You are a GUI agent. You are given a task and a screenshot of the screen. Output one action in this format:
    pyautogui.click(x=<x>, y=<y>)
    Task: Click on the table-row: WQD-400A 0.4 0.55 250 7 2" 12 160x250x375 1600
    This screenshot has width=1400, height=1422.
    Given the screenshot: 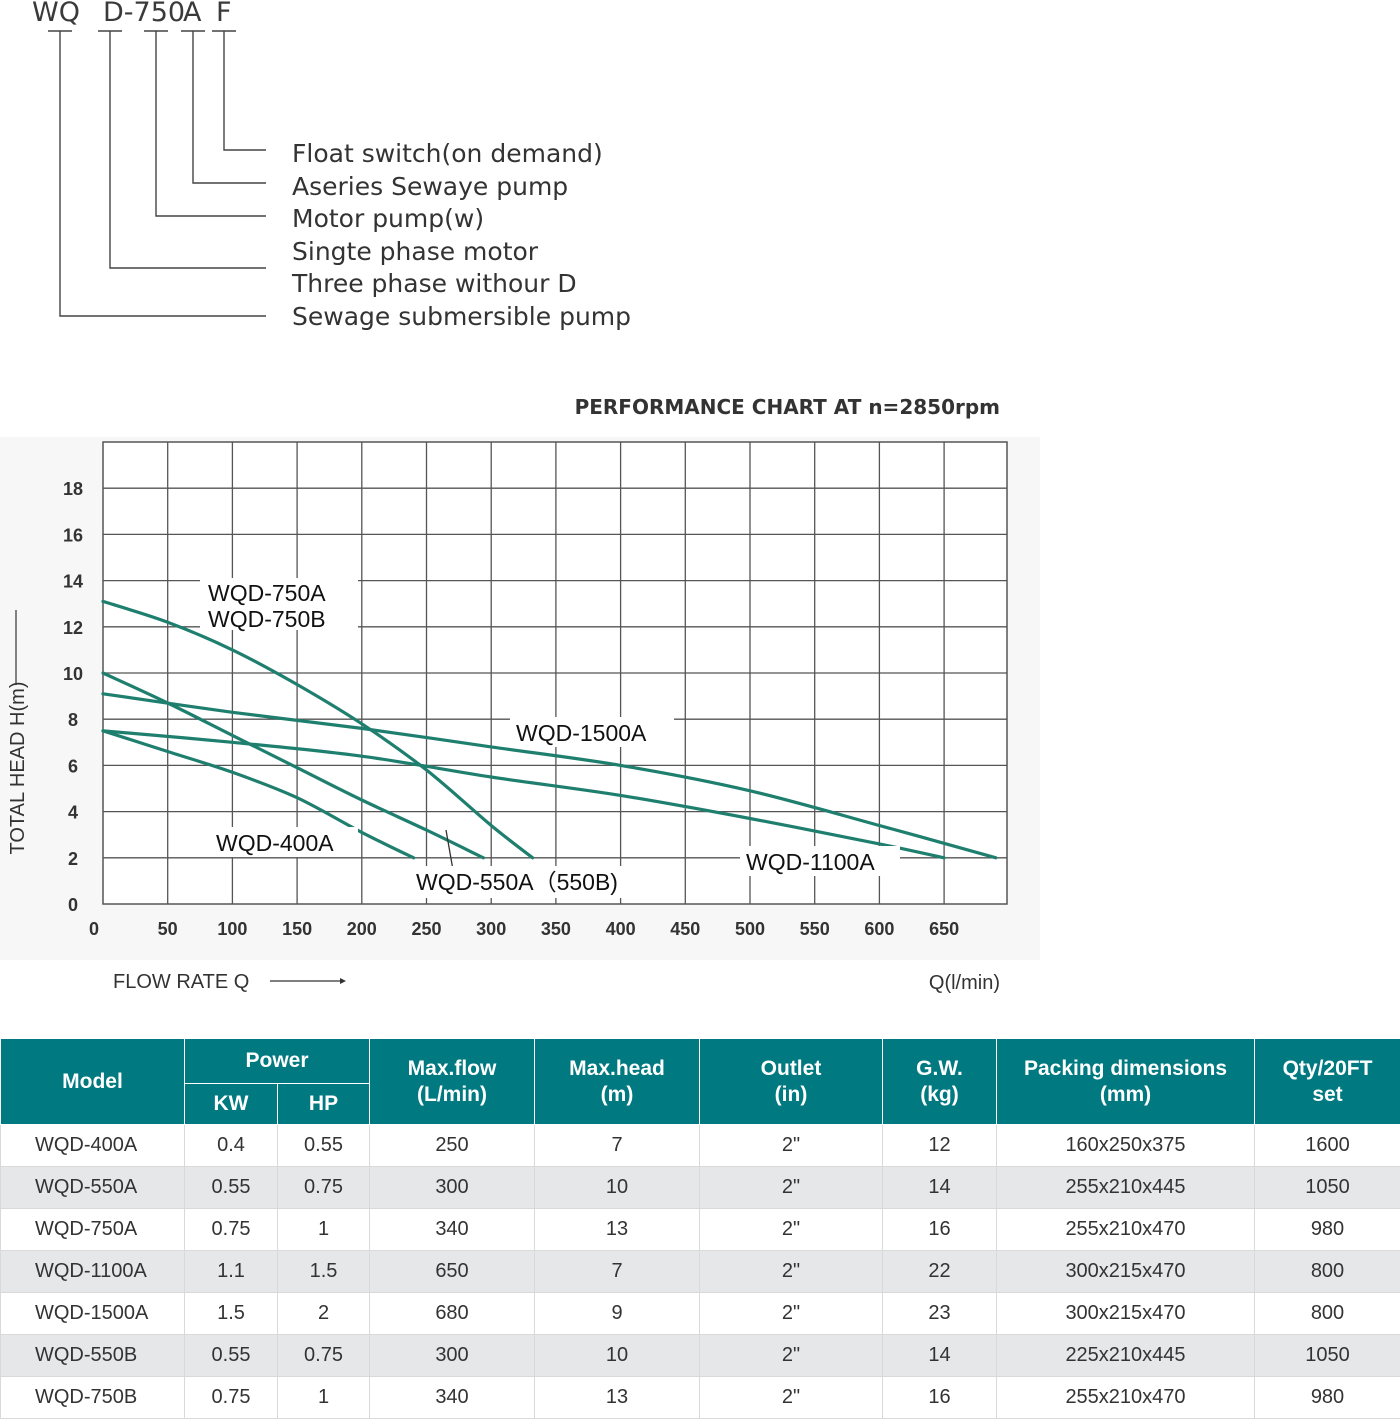 What is the action you would take?
    pyautogui.click(x=700, y=1145)
    